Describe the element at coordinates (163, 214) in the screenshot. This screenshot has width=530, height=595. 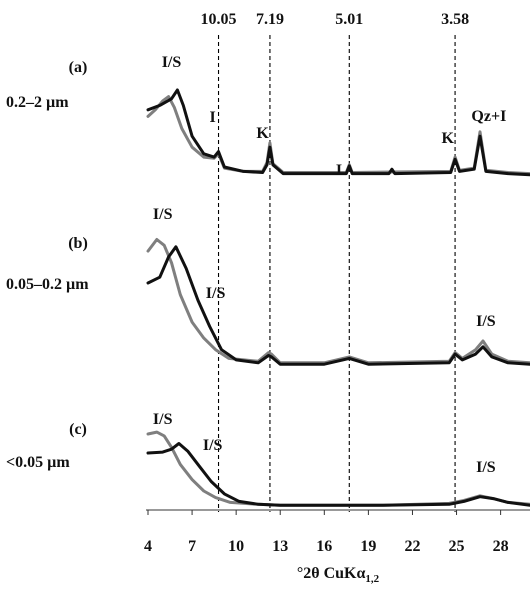
I see `annotation-1-0: I/S` at that location.